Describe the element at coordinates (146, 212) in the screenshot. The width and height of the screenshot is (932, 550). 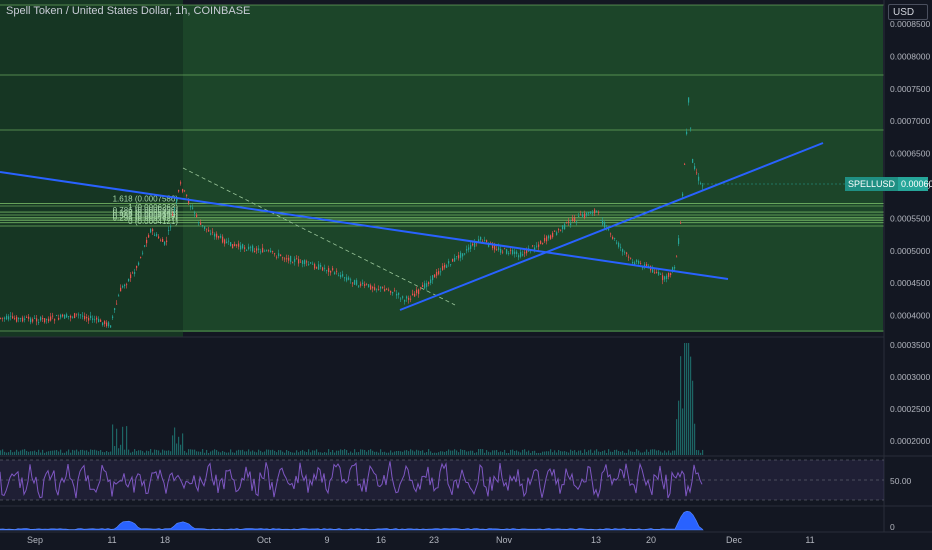
I see `fib-level-label-3: 0.618 (0.0005445)` at that location.